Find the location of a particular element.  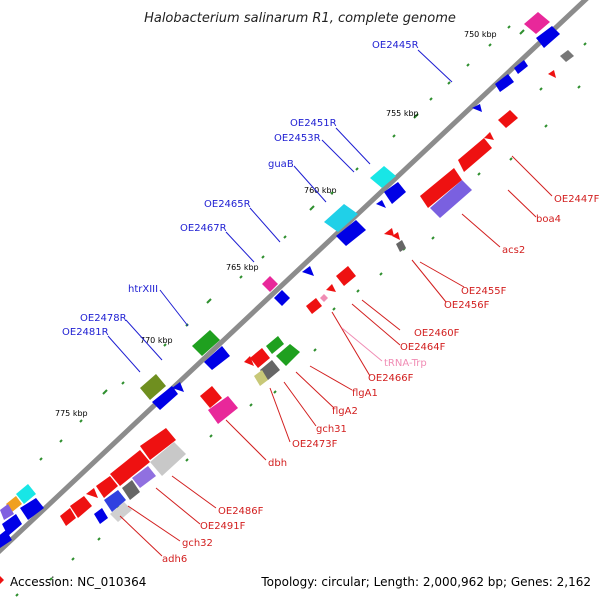

gene-fwd-purple is located at coordinates (451, 199).